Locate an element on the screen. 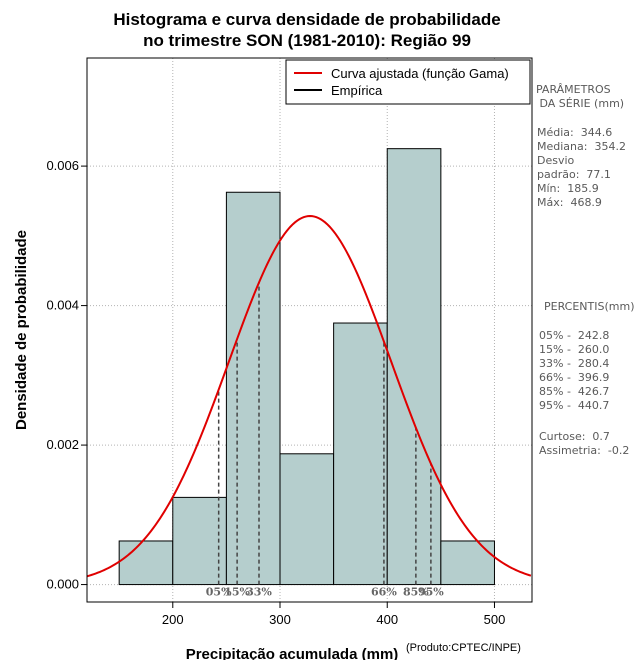 Image resolution: width=640 pixels, height=660 pixels. percentil-66: 66% - 396.9 is located at coordinates (574, 377).